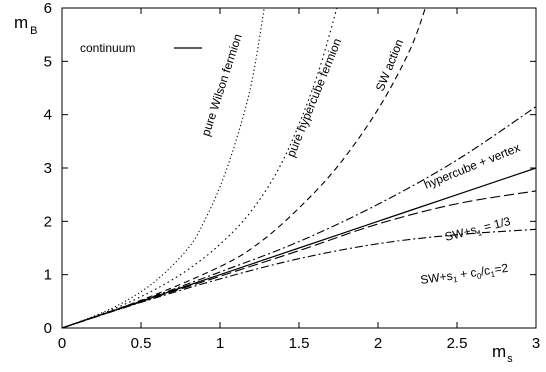 This screenshot has width=546, height=372. I want to click on x-tick-label: 2, so click(378, 343).